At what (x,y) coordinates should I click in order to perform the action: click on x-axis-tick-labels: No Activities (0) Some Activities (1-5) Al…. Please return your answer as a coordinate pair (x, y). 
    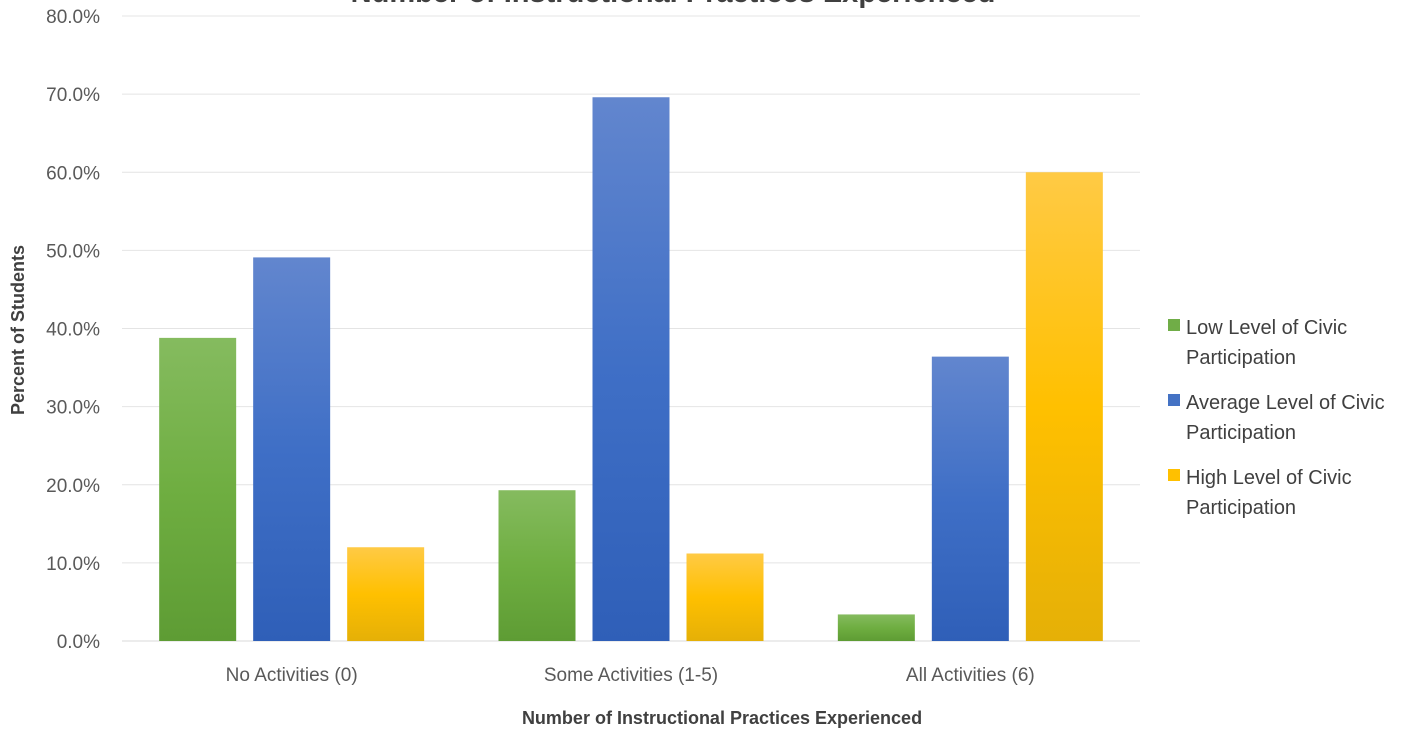
    Looking at the image, I should click on (630, 675).